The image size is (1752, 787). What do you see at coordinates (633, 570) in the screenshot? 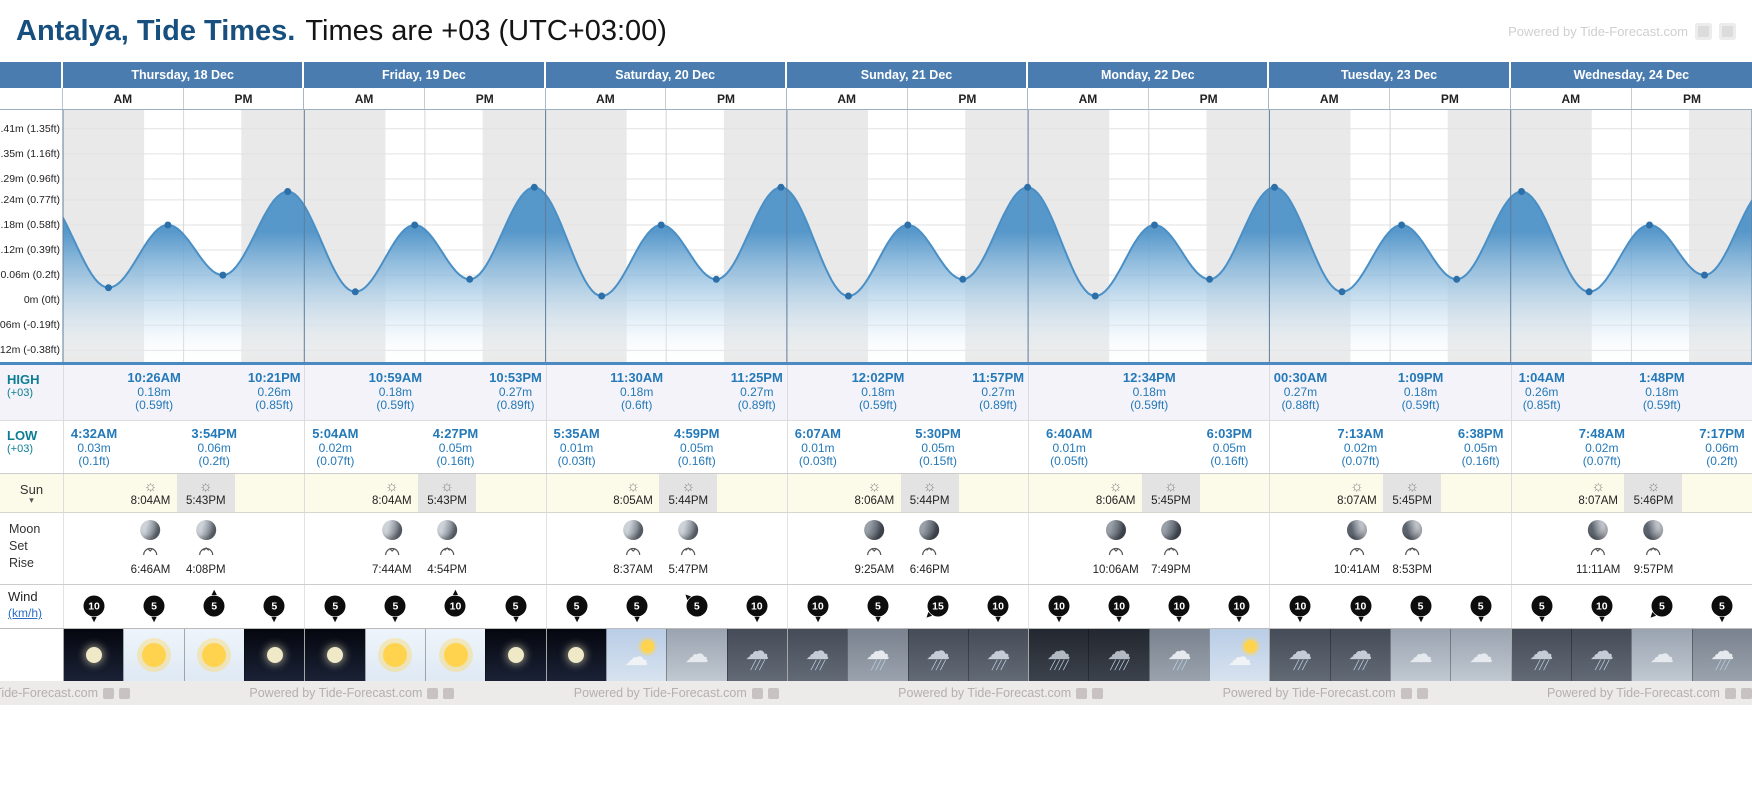
I see `moonset-time: 8:37AM` at bounding box center [633, 570].